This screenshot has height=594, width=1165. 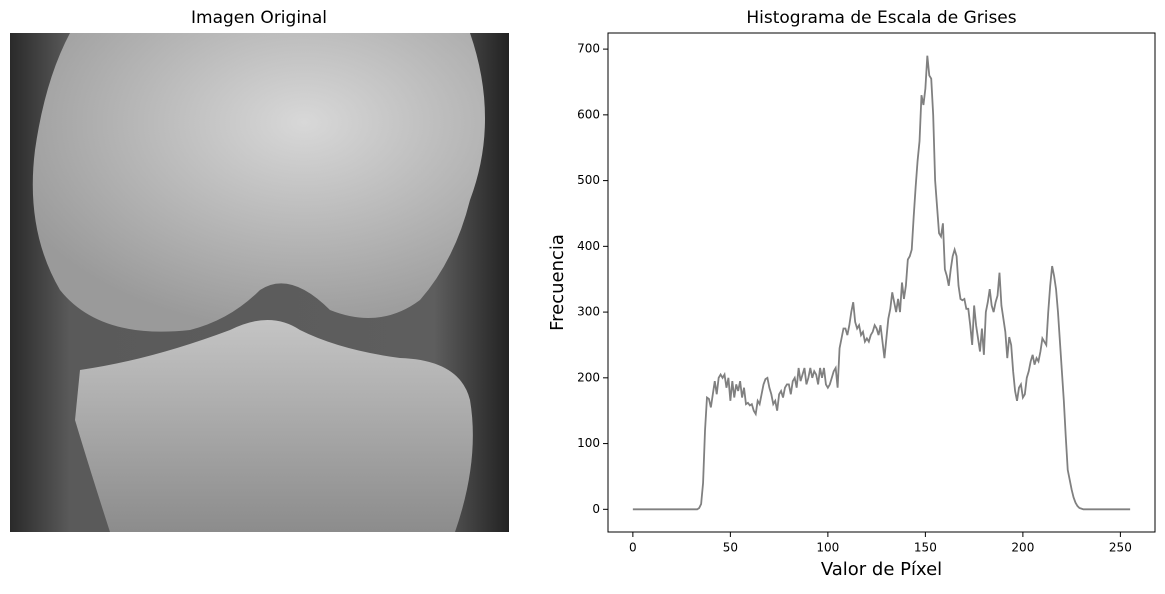 I want to click on x-tick-label: 50, so click(x=730, y=548).